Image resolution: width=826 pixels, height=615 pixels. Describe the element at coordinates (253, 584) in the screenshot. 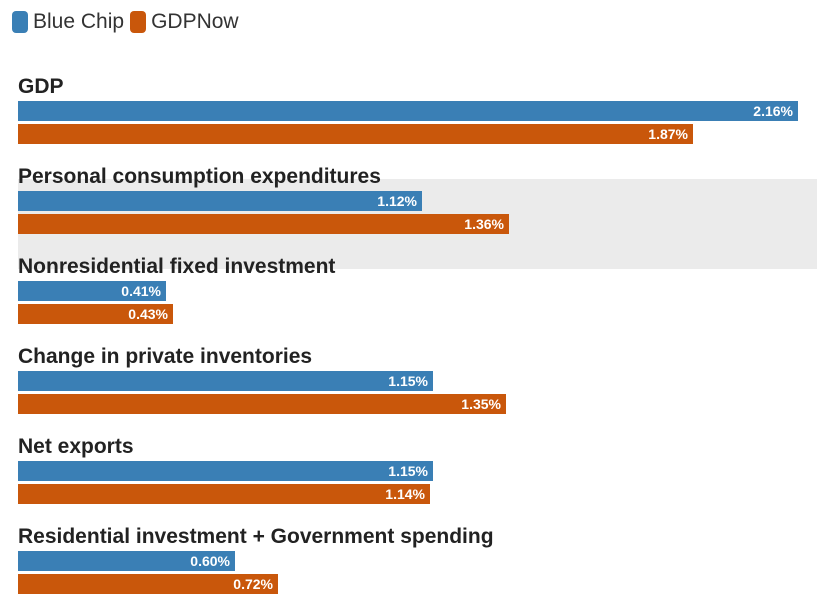

I see `bar-value-label: 0.72%` at that location.